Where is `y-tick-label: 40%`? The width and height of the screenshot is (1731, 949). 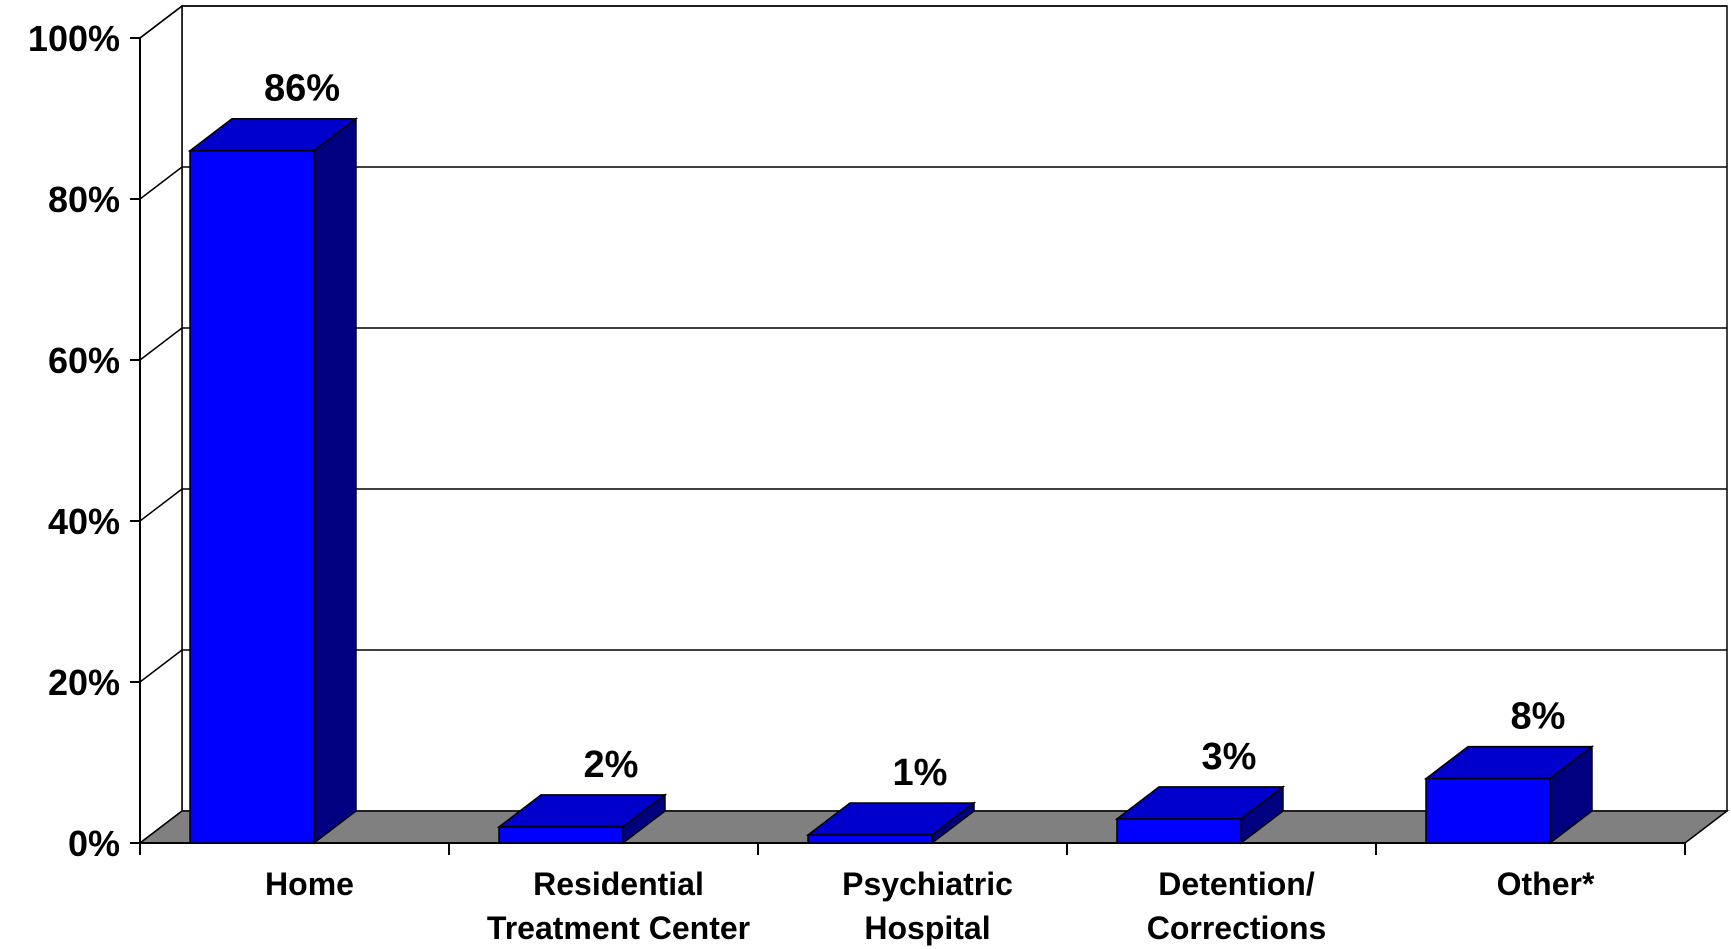 y-tick-label: 40% is located at coordinates (84, 521).